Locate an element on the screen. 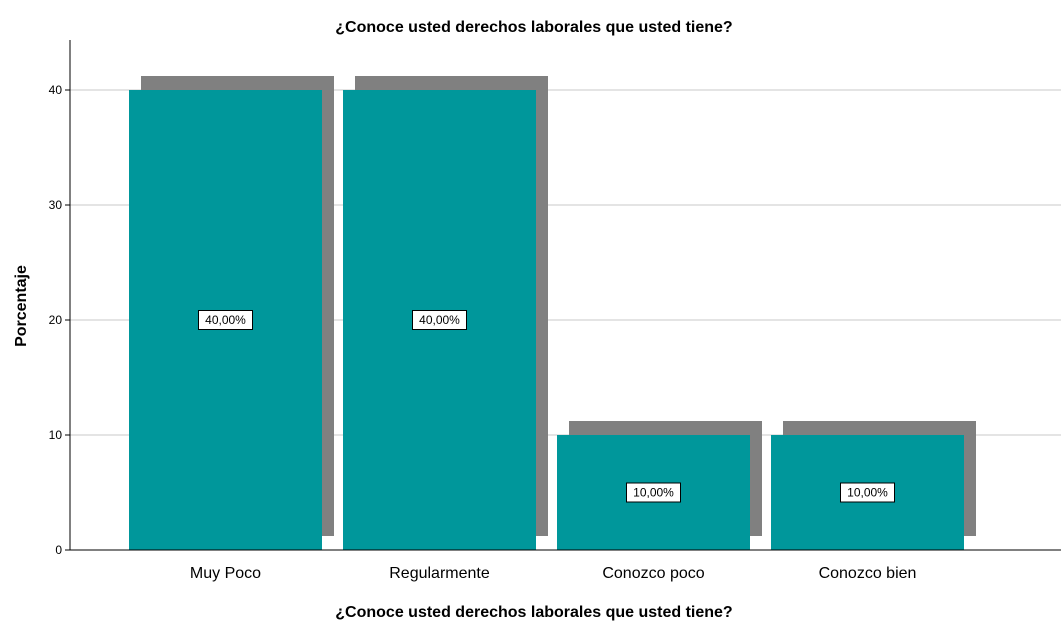  y-tick-label: 0 is located at coordinates (58, 550).